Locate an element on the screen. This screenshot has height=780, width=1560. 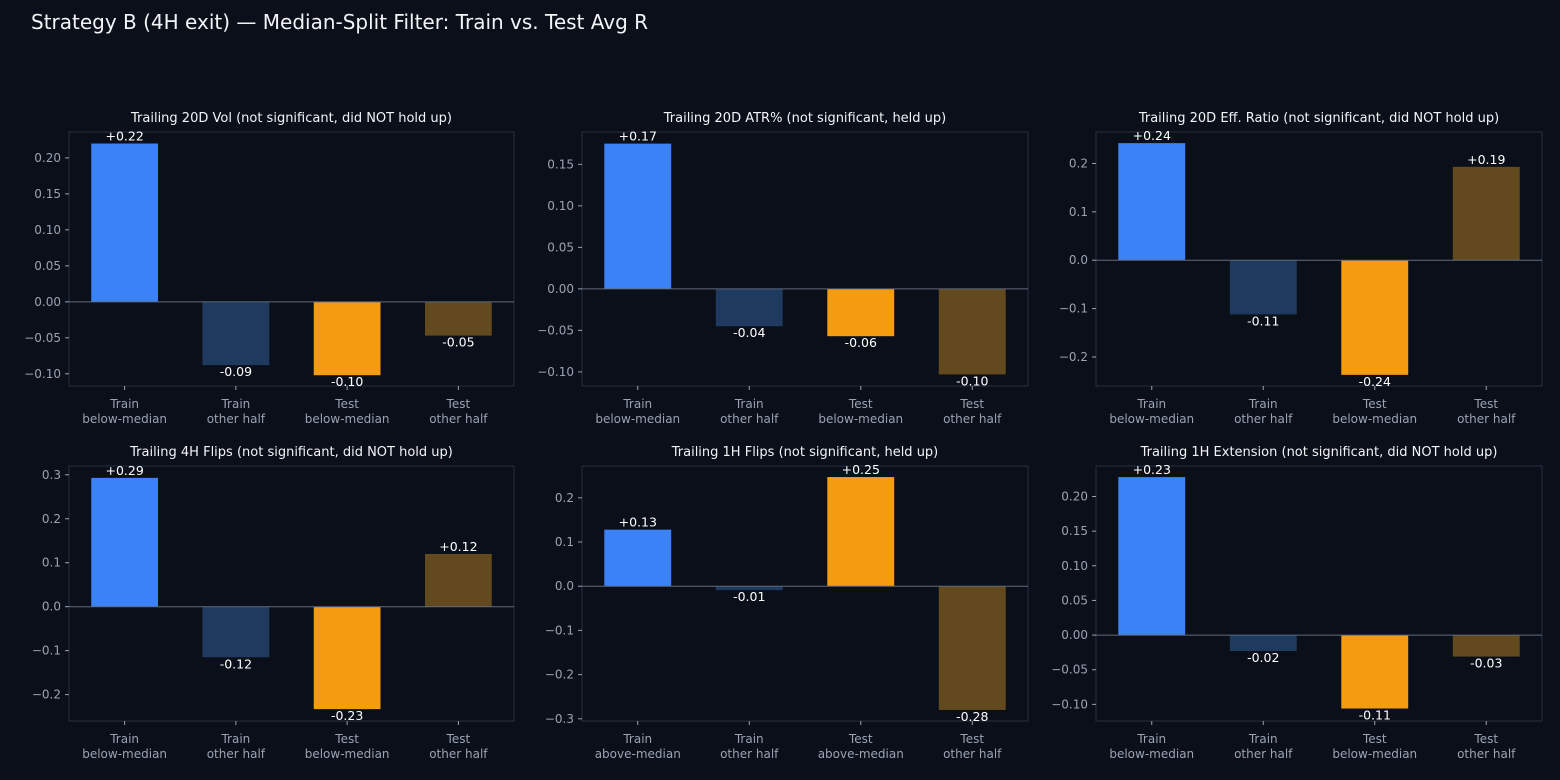
x-tick-label: Train above-median is located at coordinates (638, 746).